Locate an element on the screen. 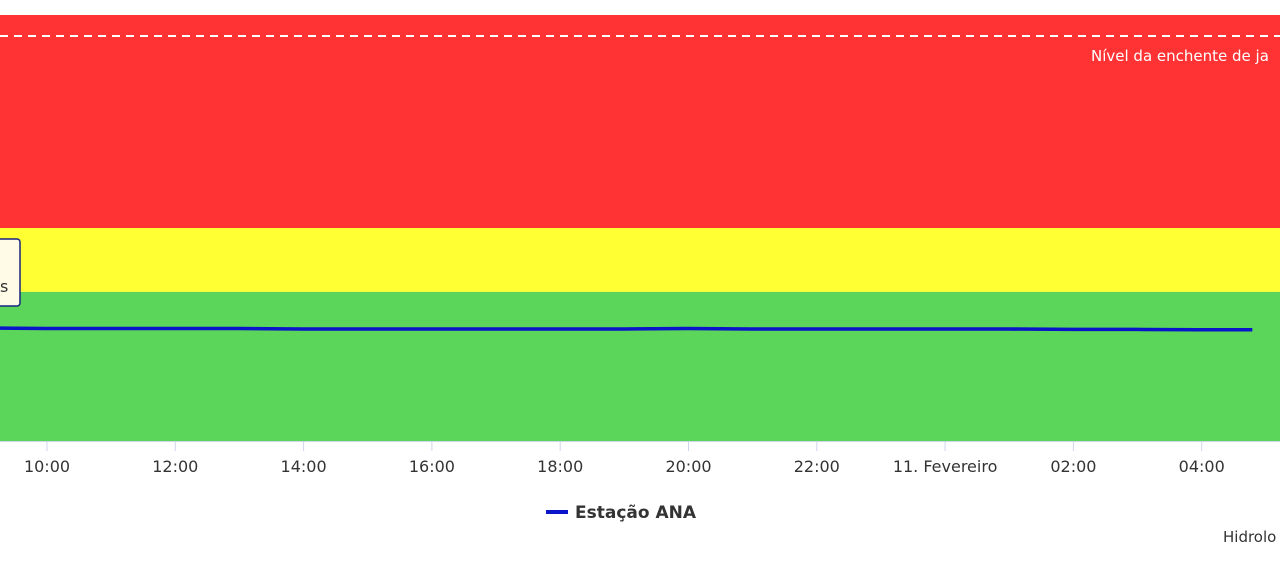 This screenshot has height=561, width=1280. credit-text: Hidrolo is located at coordinates (1249, 537).